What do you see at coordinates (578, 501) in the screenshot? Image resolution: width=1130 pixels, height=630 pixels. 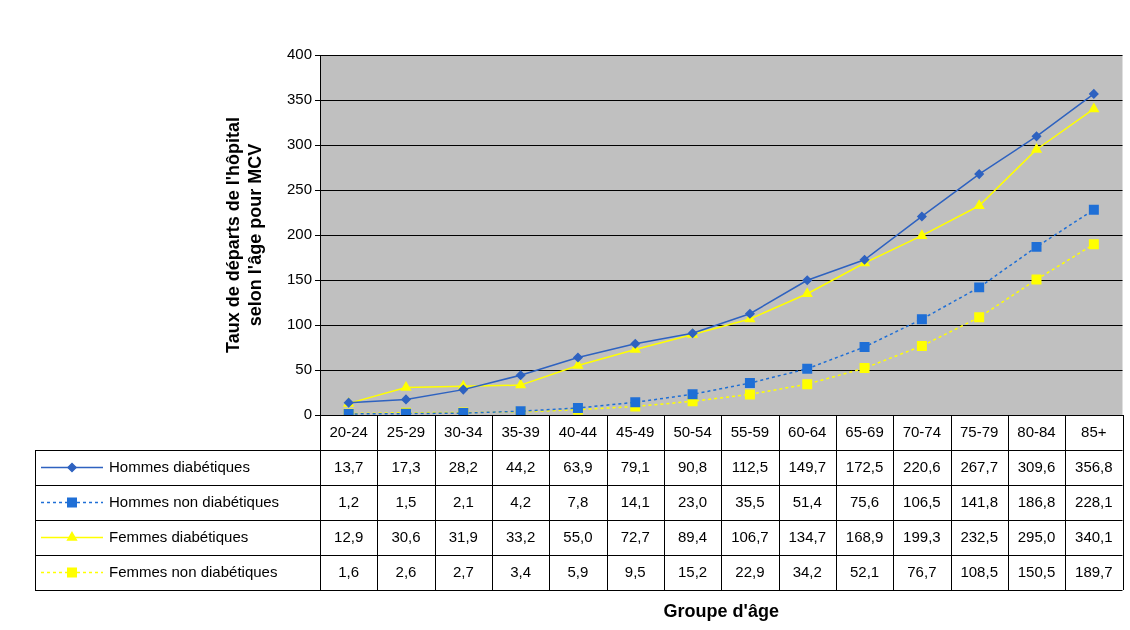 I see `data-label: 7,8` at bounding box center [578, 501].